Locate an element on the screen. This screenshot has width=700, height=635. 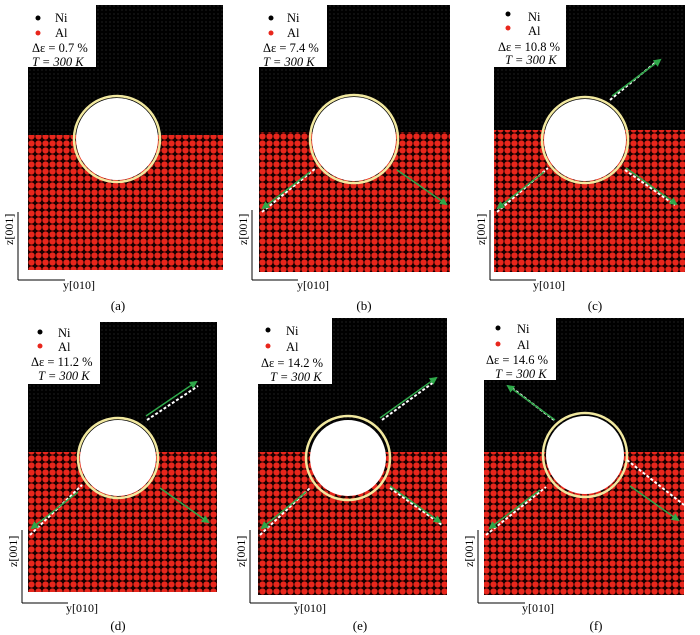
panel-b-void is located at coordinates (354, 139).